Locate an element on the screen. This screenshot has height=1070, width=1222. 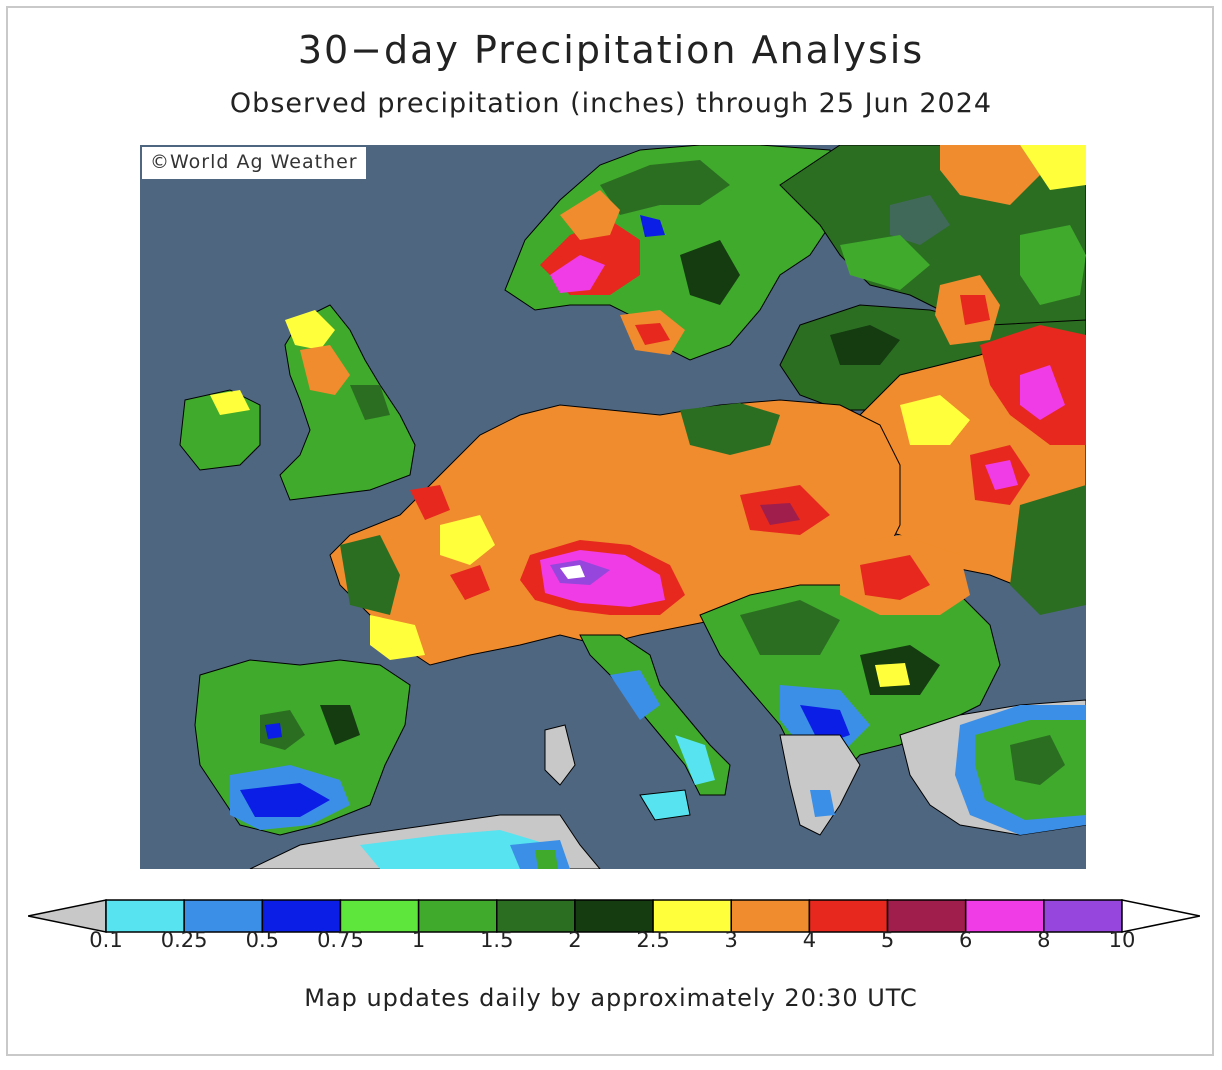
legend-tick-label: 10 is located at coordinates (1122, 940).